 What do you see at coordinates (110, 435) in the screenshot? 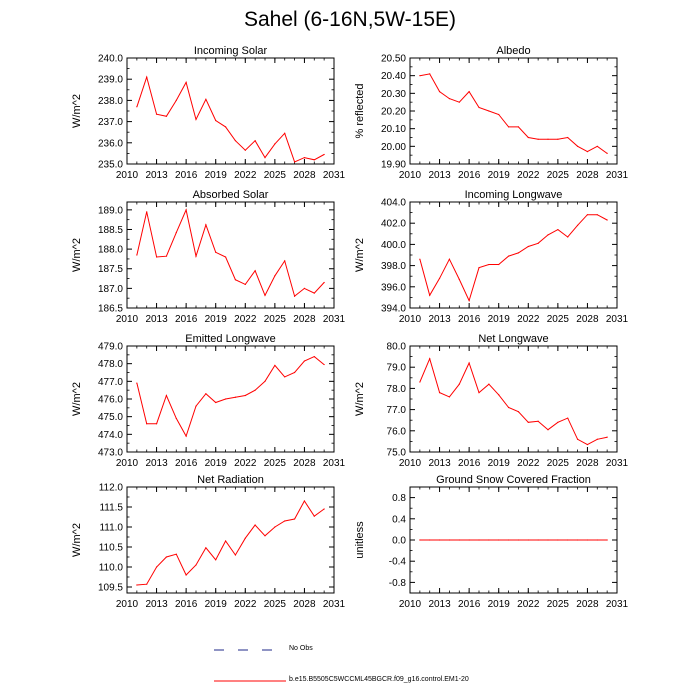
I see `y-tick-label: 474.0` at bounding box center [110, 435].